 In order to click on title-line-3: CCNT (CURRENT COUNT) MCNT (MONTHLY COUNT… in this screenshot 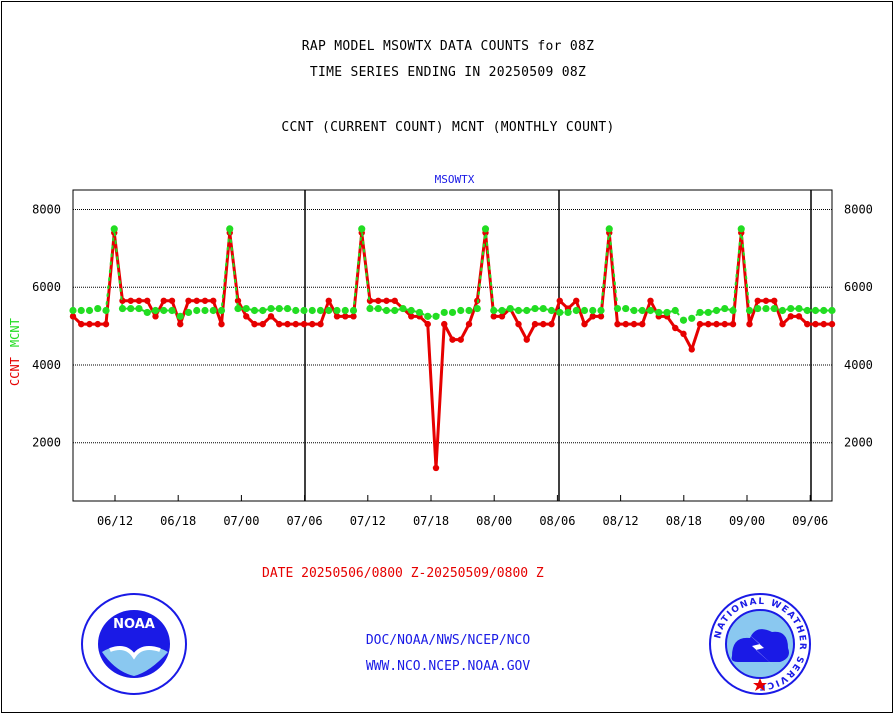, I will do `click(448, 127)`.